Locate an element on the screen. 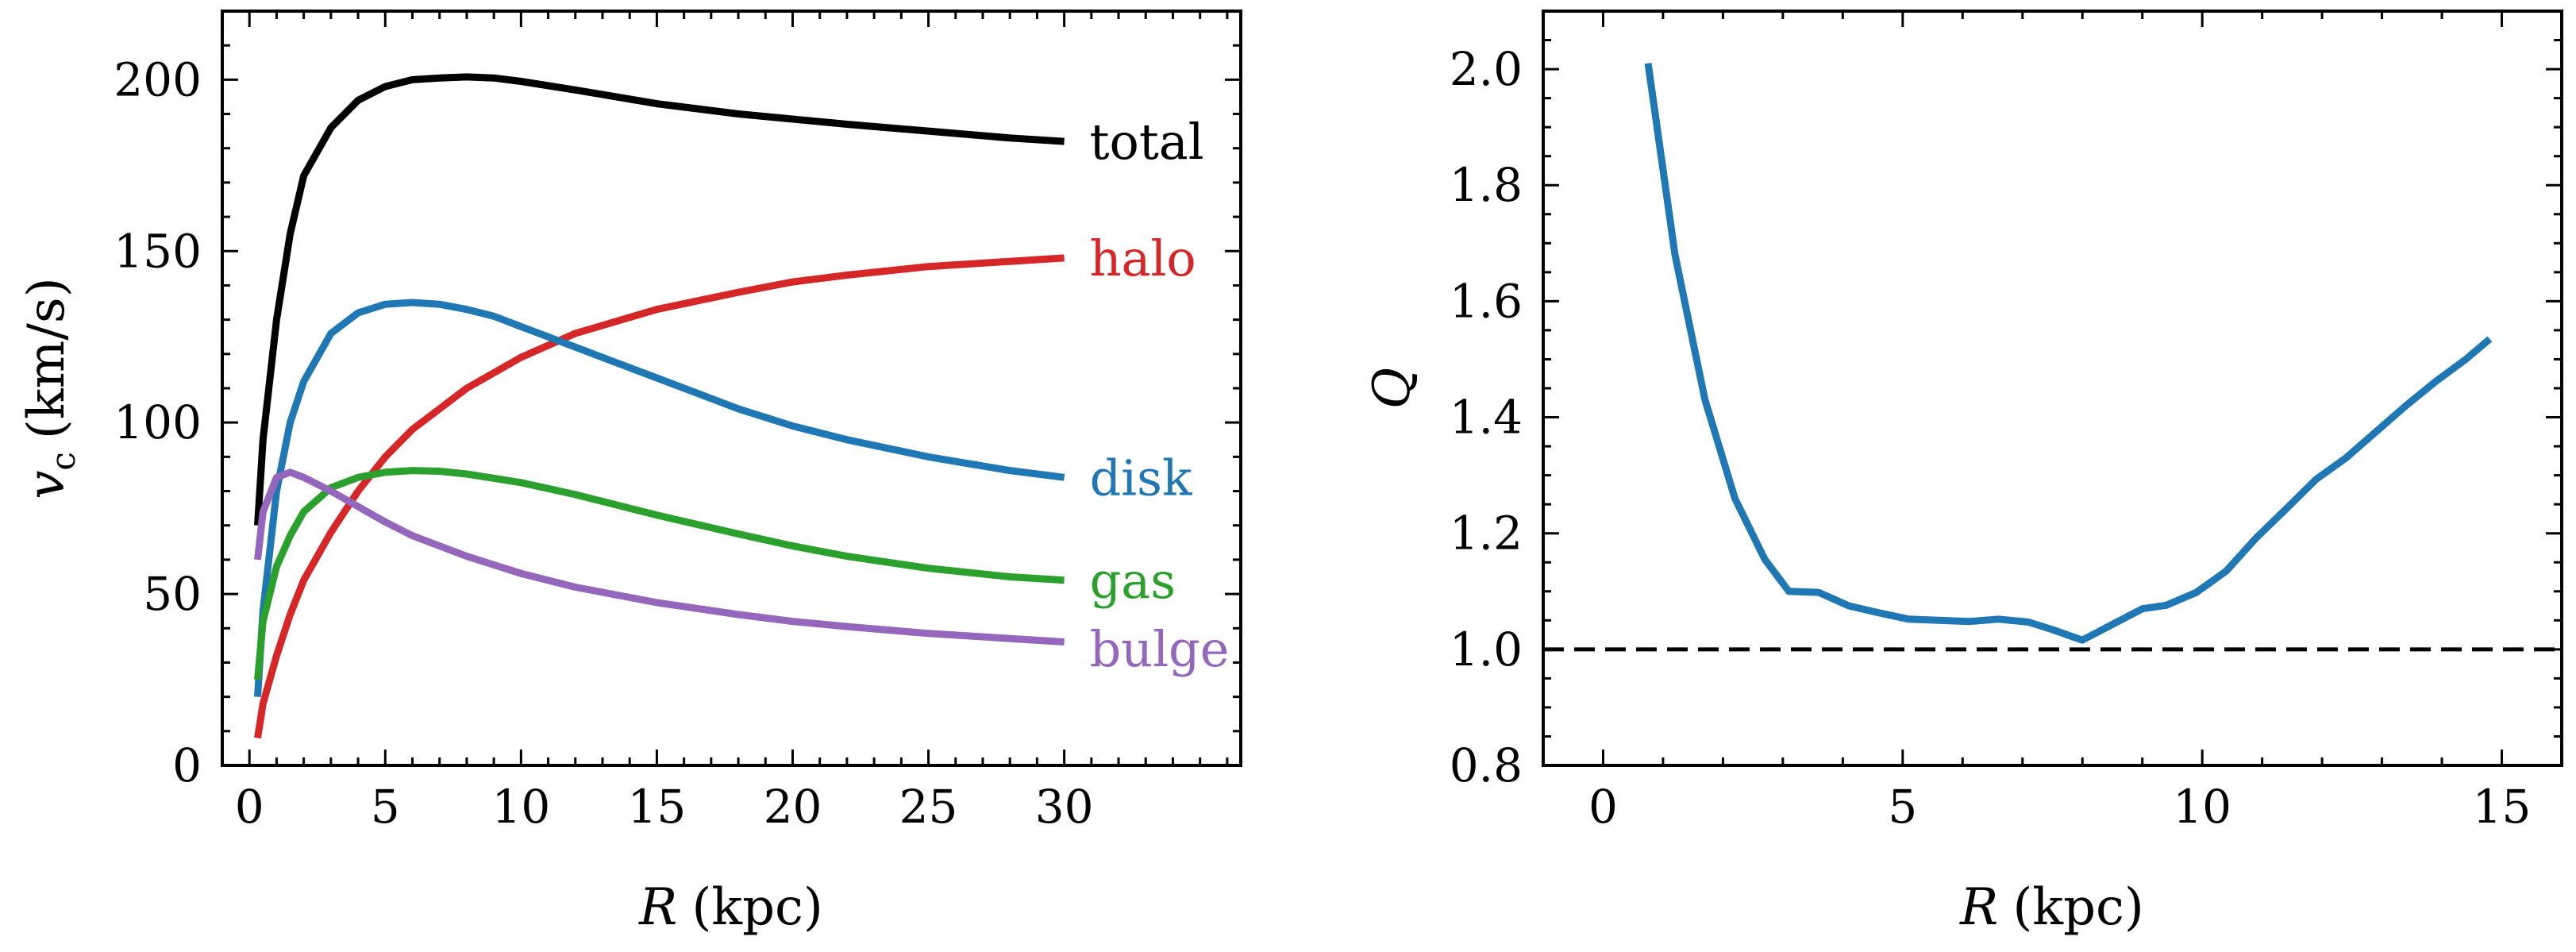 This screenshot has width=2576, height=952. x-tick-label: 25 is located at coordinates (928, 807).